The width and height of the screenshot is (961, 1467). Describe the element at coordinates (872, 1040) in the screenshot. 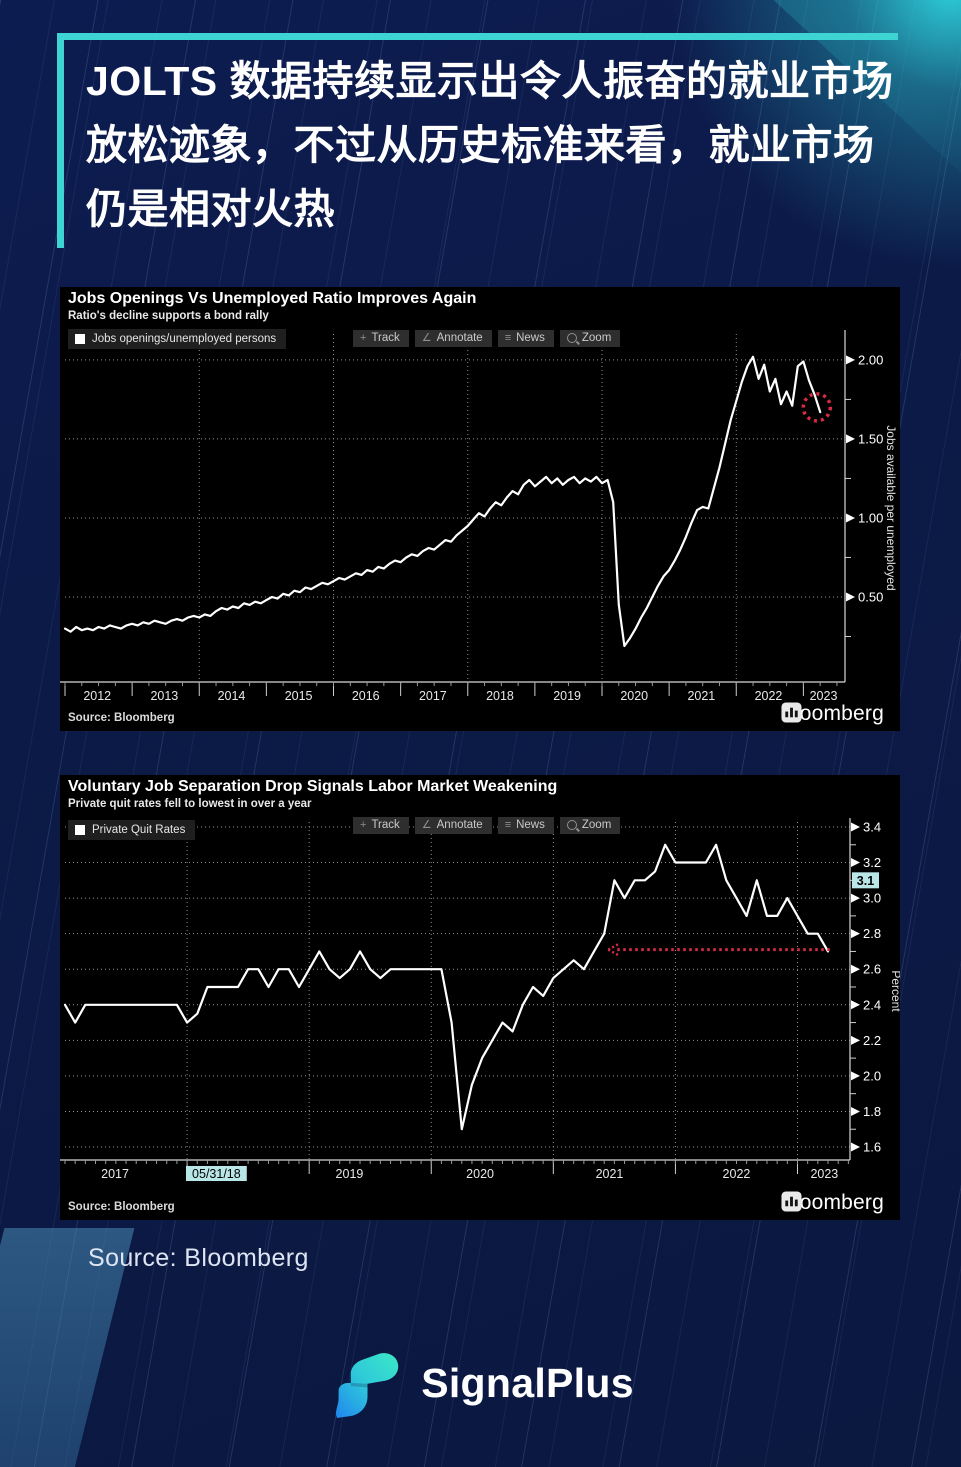

I see `svg-text: 2.2` at that location.